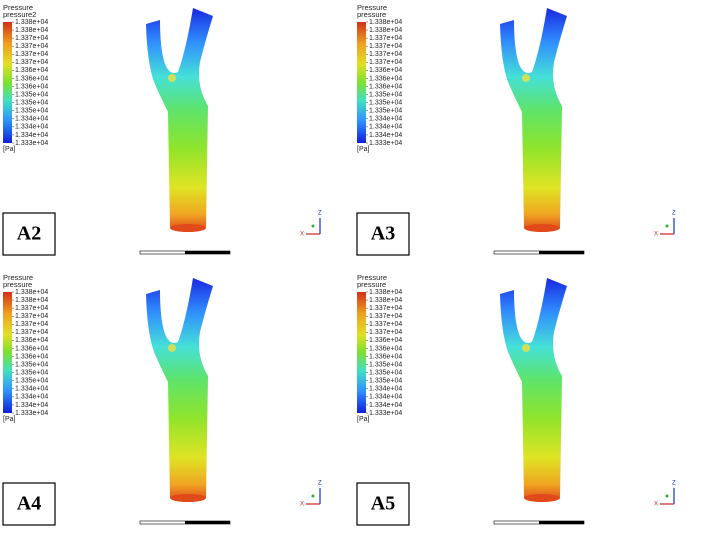 The width and height of the screenshot is (708, 541). I want to click on panel-label: A5, so click(383, 504).